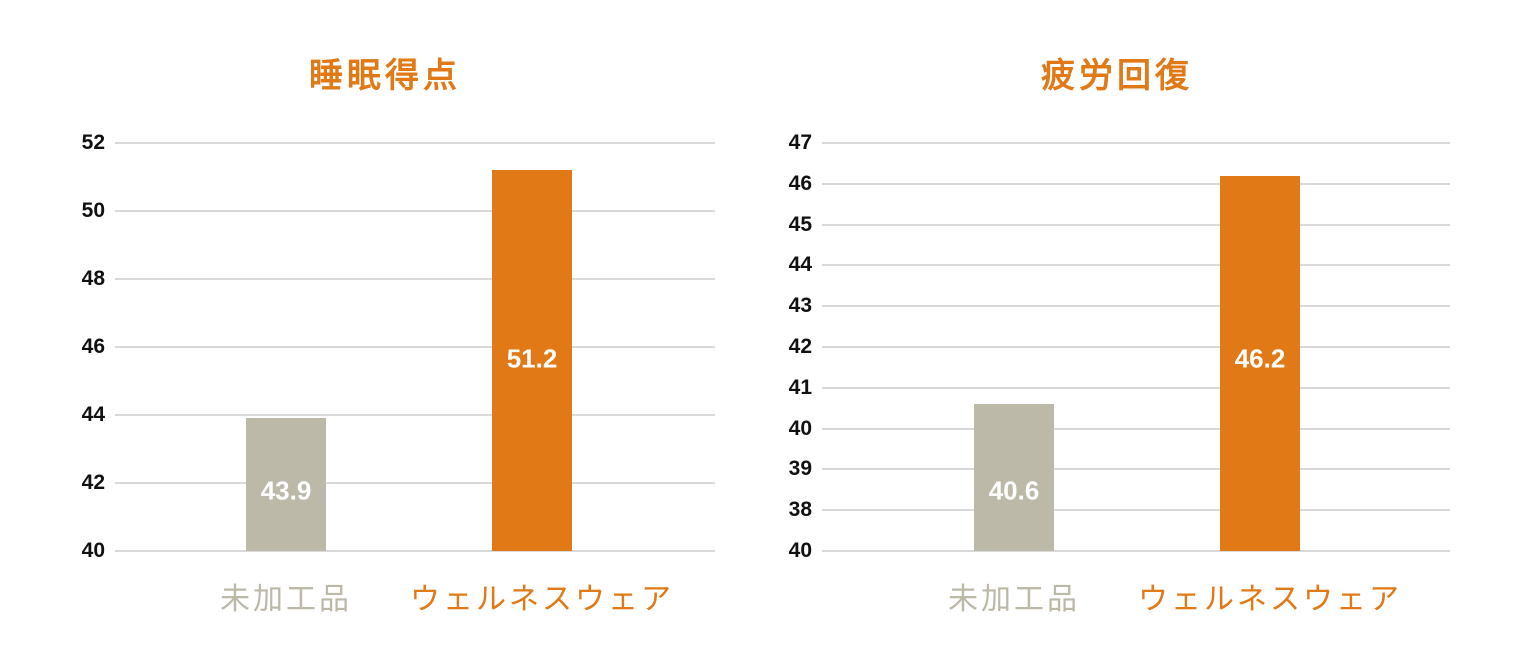  I want to click on bar-control: 43.9, so click(286, 484).